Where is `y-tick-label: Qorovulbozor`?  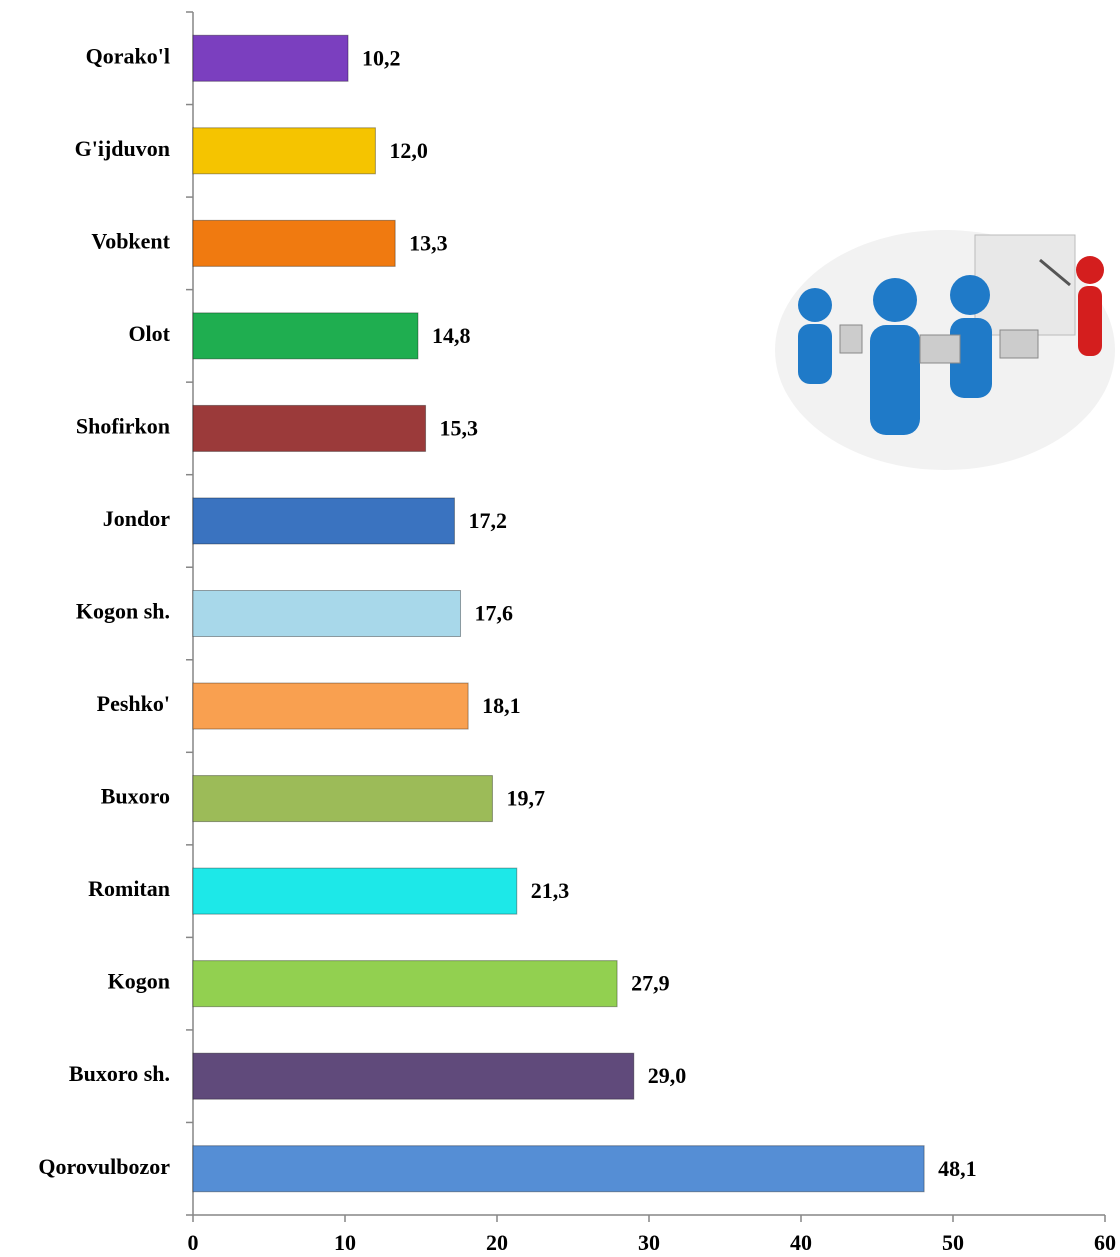
y-tick-label: Qorovulbozor is located at coordinates (104, 1166).